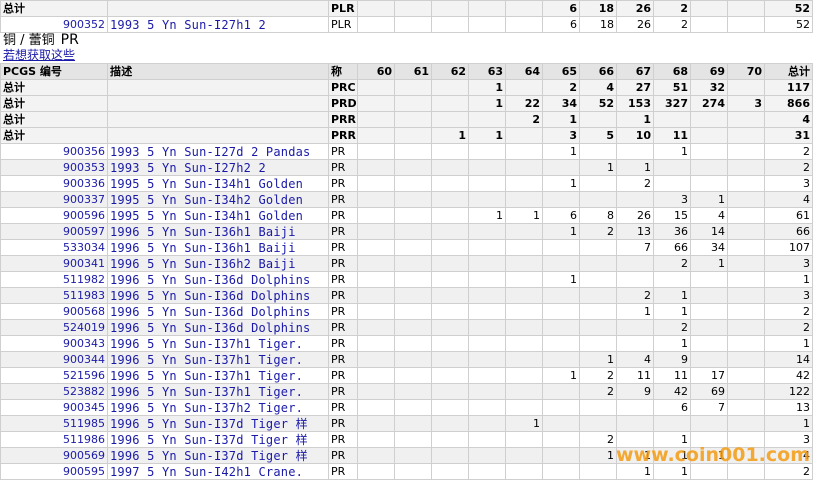  I want to click on table-cell: 900352, so click(54, 24).